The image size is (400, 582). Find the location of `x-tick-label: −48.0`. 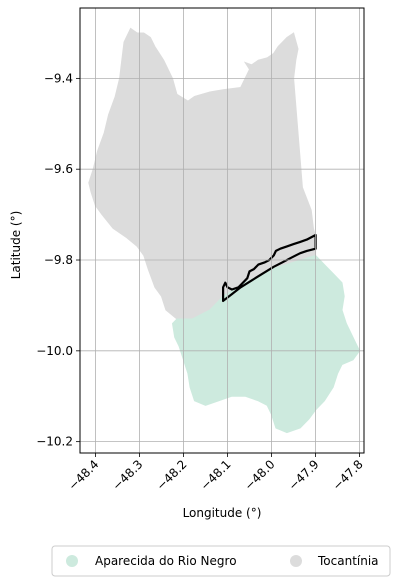

x-tick-label: −48.0 is located at coordinates (260, 475).